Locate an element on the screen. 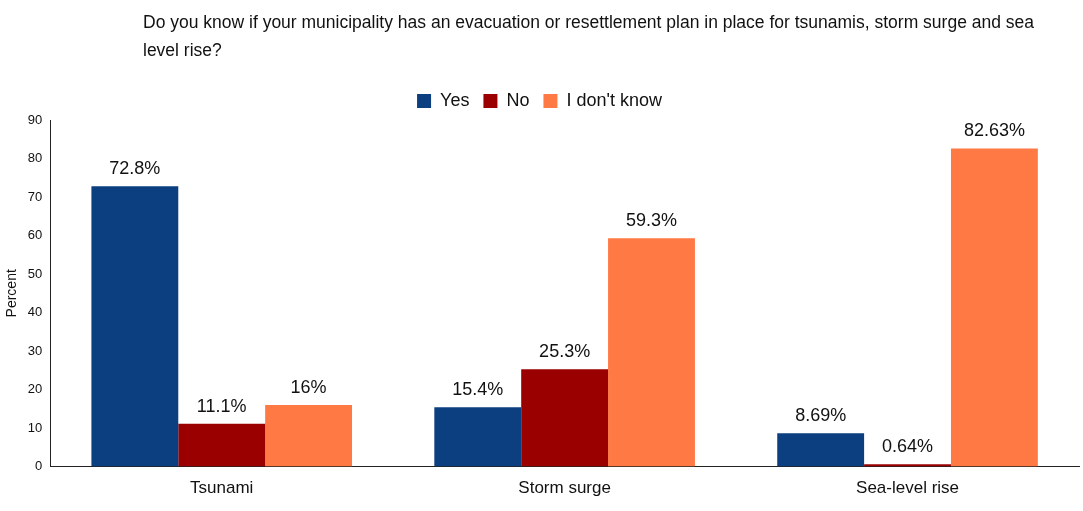 The width and height of the screenshot is (1083, 511). y-tick-label: 80 is located at coordinates (35, 158).